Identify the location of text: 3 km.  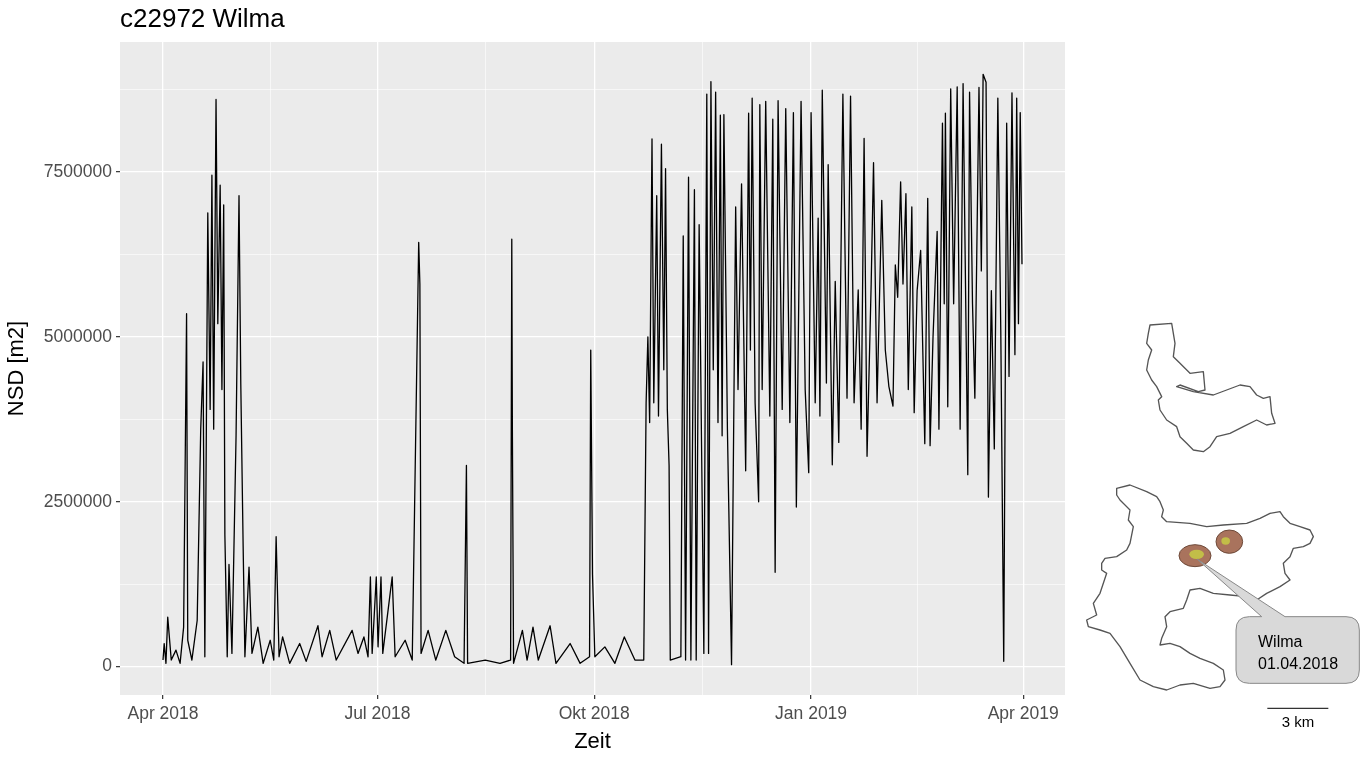
(1298, 722).